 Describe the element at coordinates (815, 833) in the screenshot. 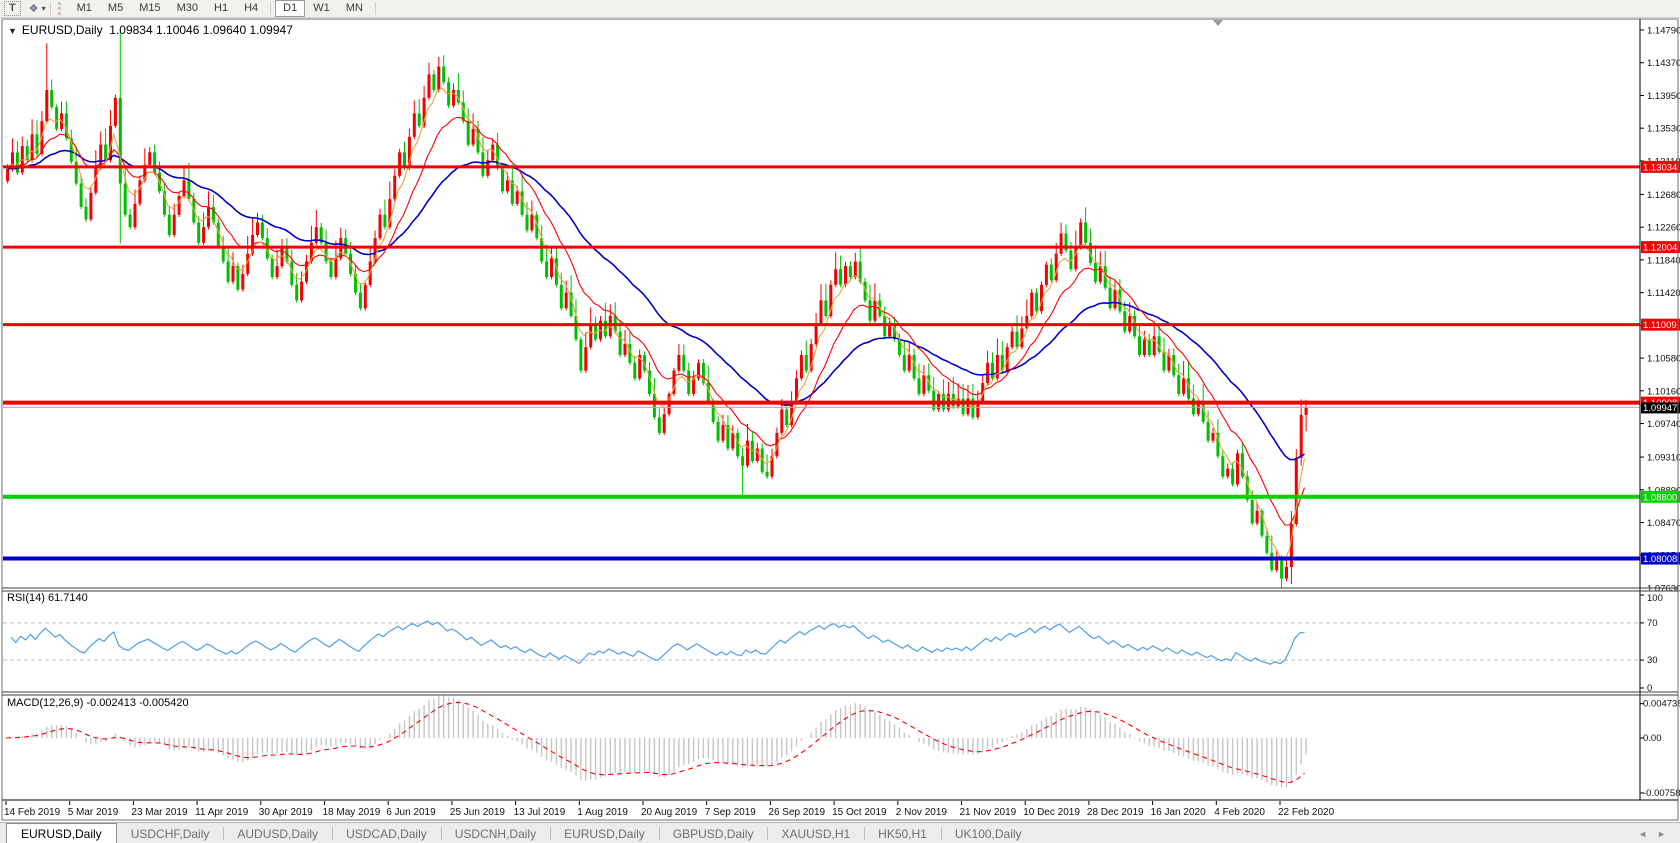

I see `chart-tab-xauusd-h1: XAUUSD,H1` at that location.